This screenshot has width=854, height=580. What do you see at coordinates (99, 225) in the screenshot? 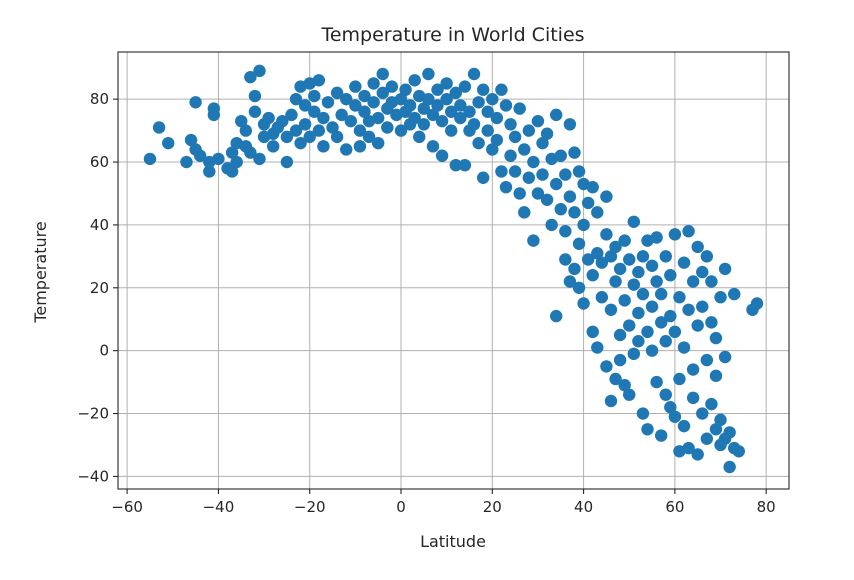
I see `y-tick-label: 40` at bounding box center [99, 225].